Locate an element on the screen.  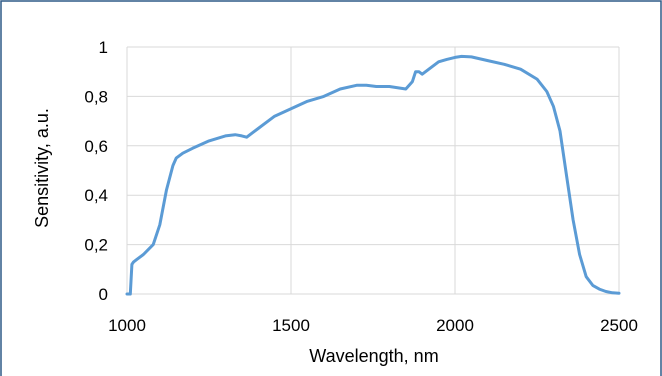
y-tick-label: 0,4 is located at coordinates (96, 195).